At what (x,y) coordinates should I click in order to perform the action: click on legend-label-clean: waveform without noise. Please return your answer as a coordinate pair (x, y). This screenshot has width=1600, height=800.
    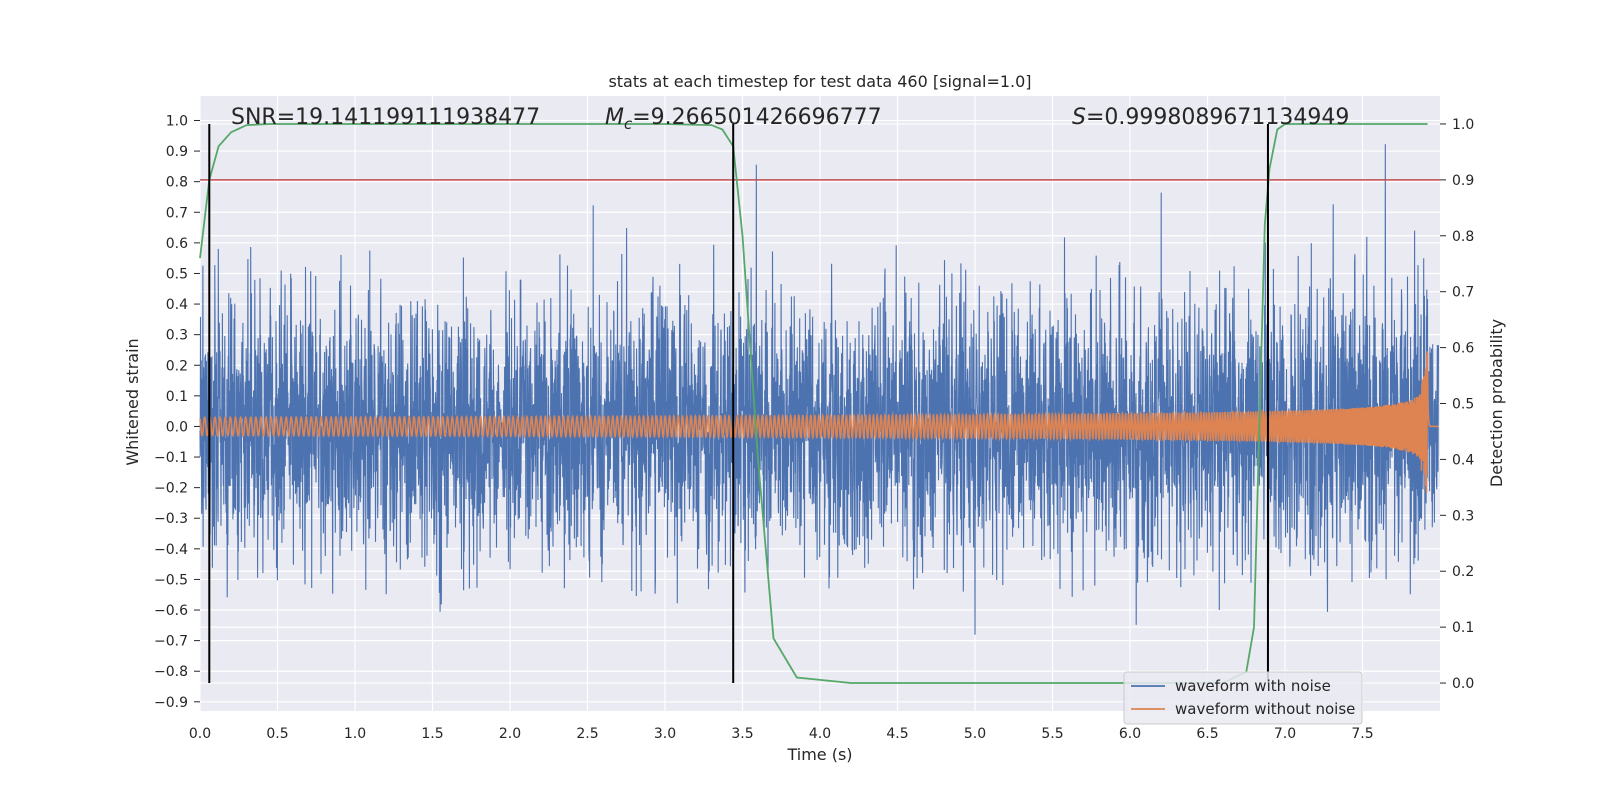
    Looking at the image, I should click on (1265, 709).